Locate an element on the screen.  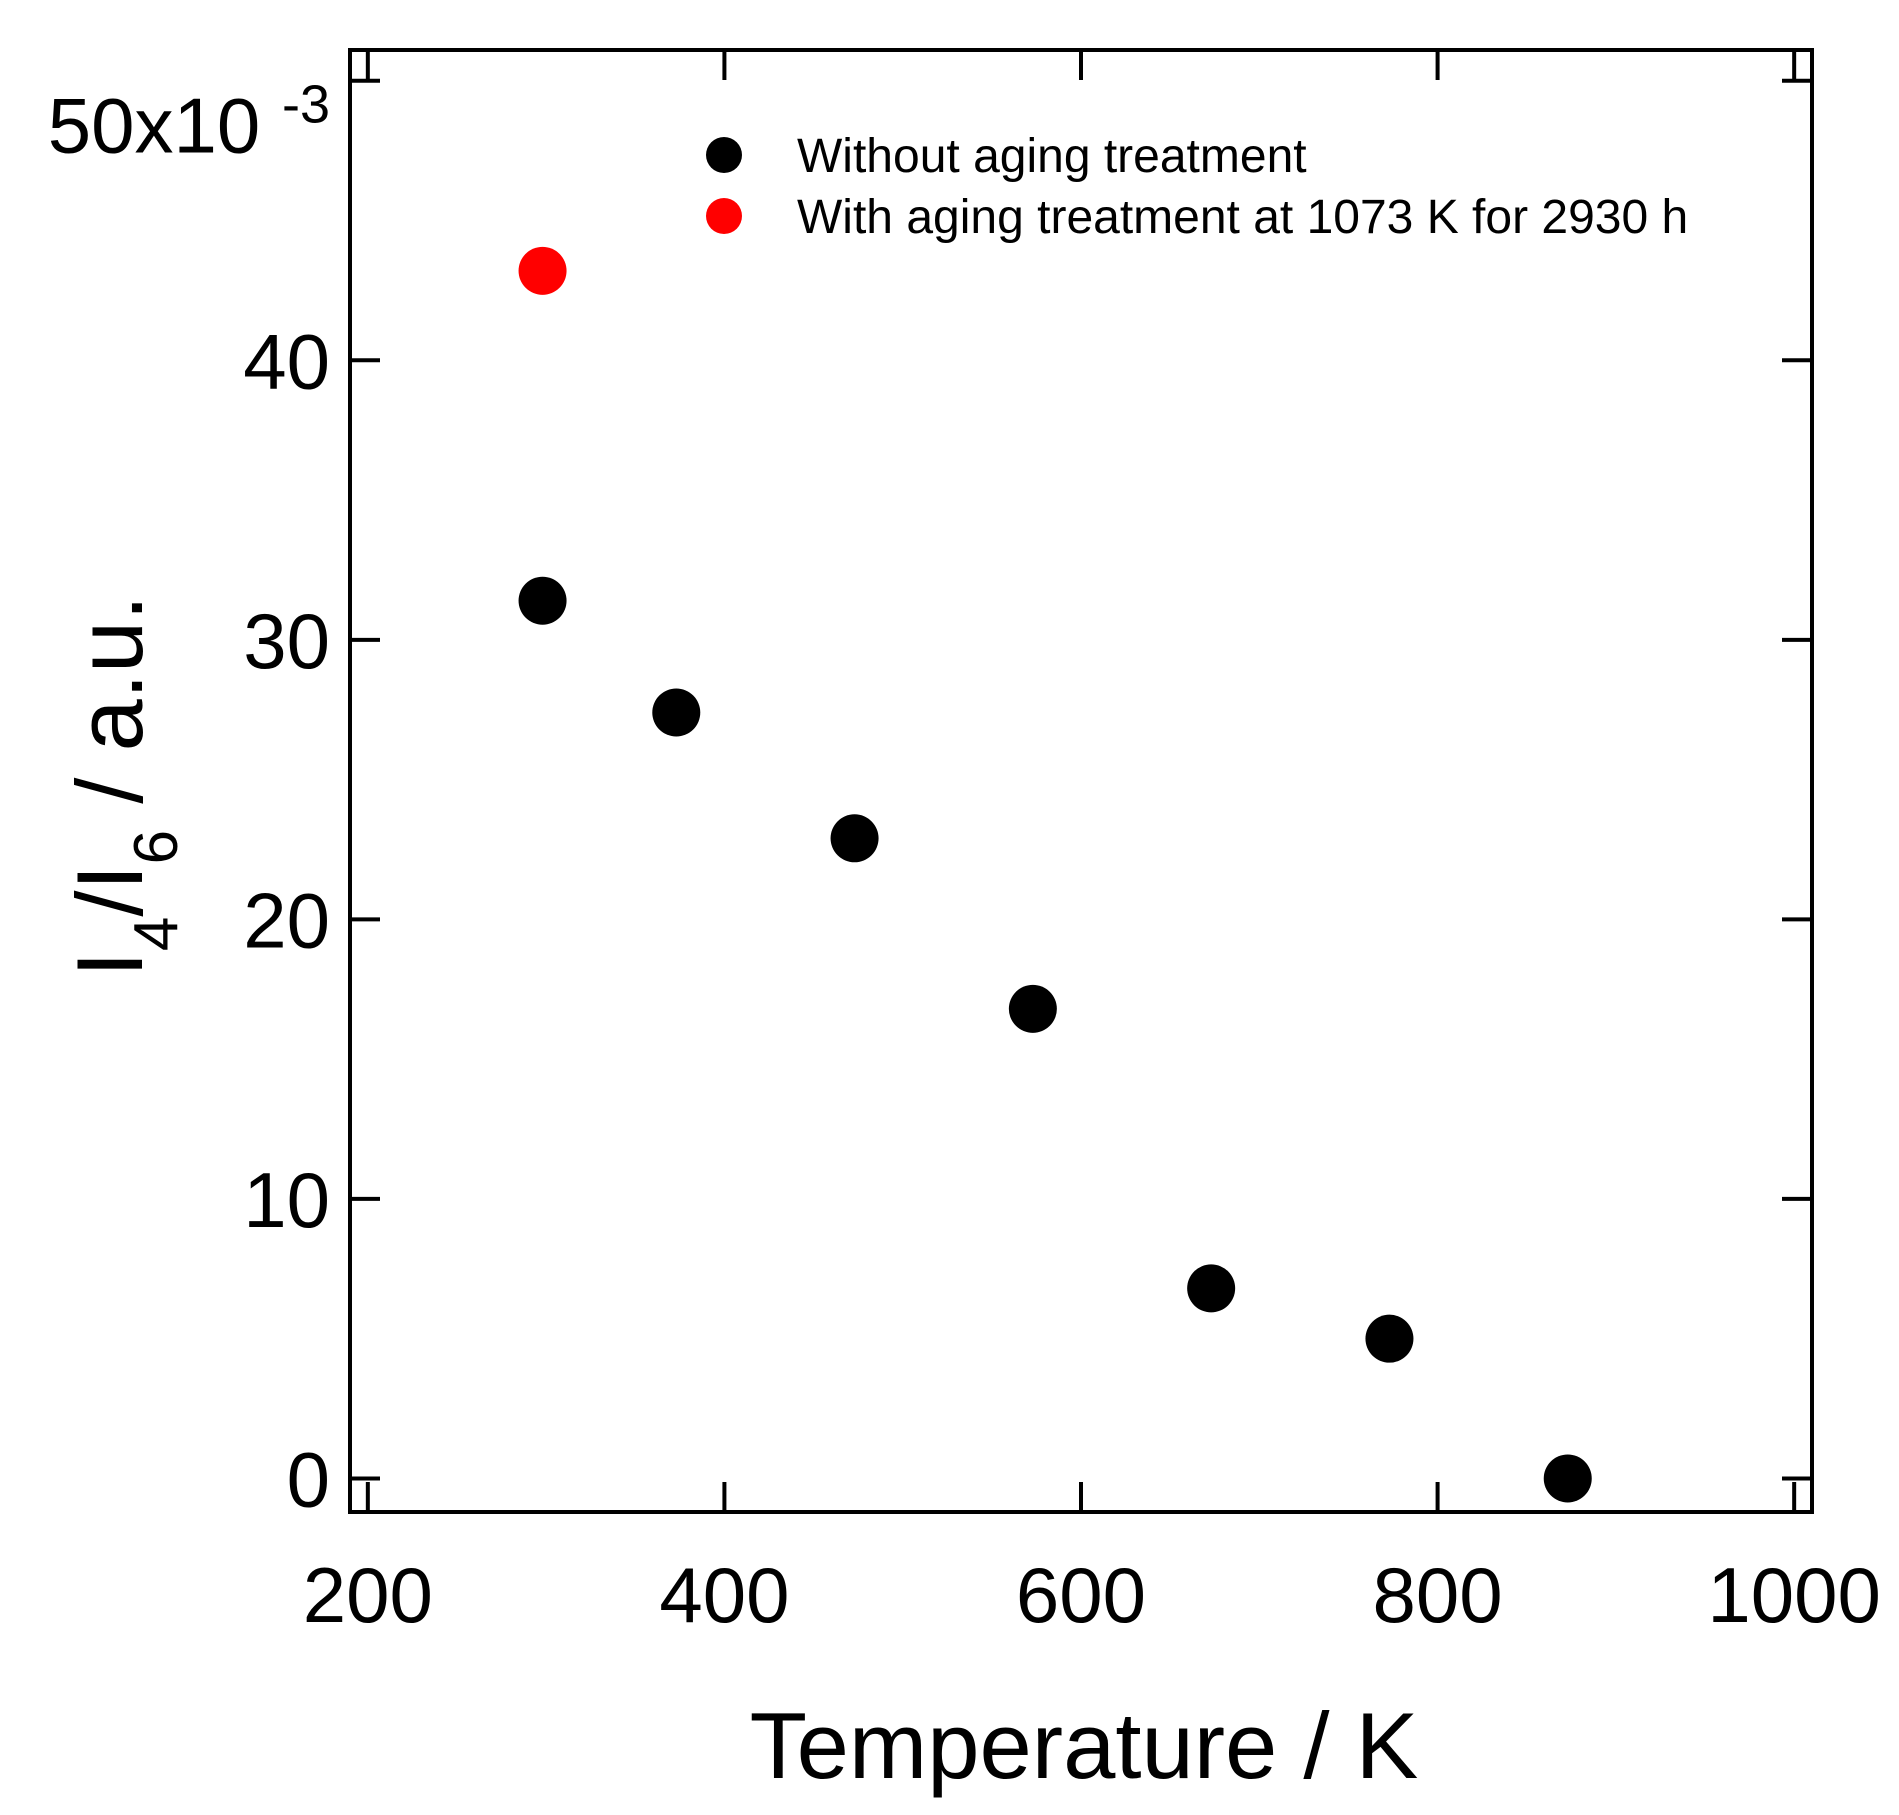
y-tick-label: 40 is located at coordinates (286, 361).